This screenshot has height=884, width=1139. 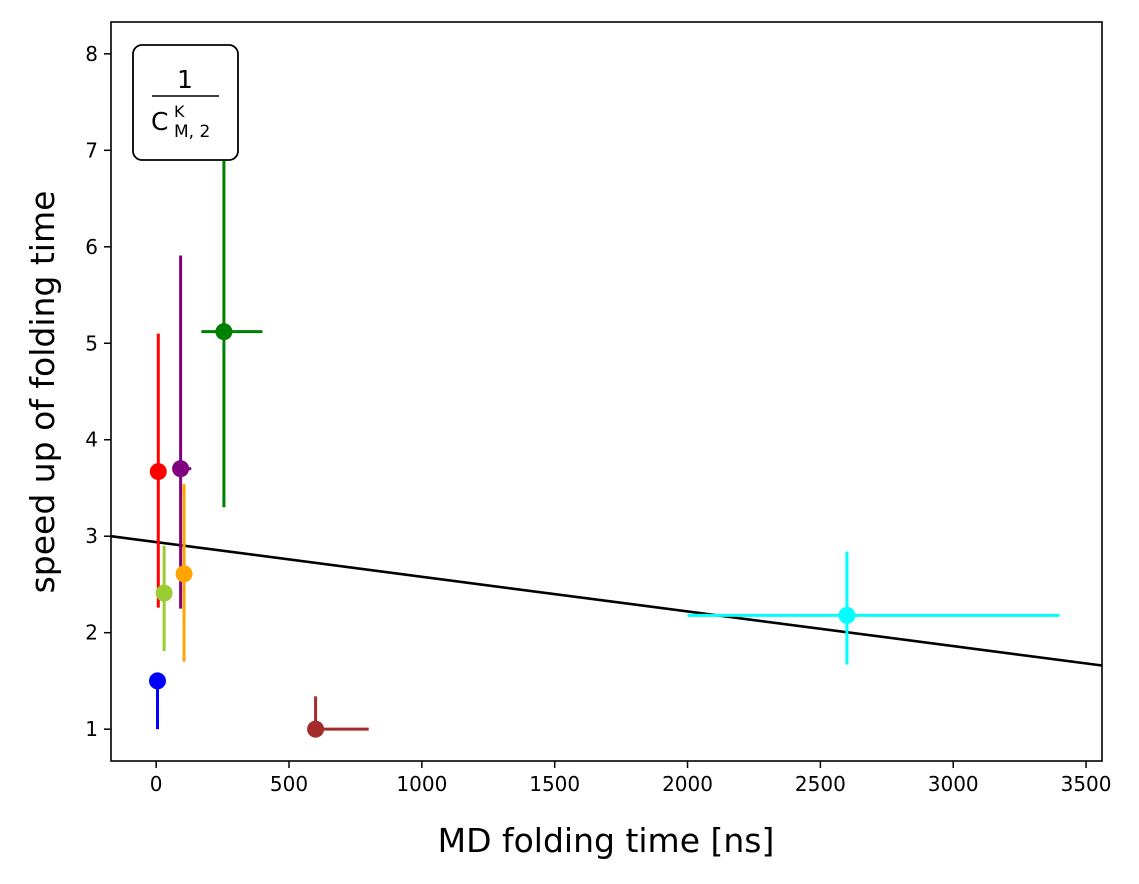 I want to click on y-tick-label: 6, so click(x=91, y=247).